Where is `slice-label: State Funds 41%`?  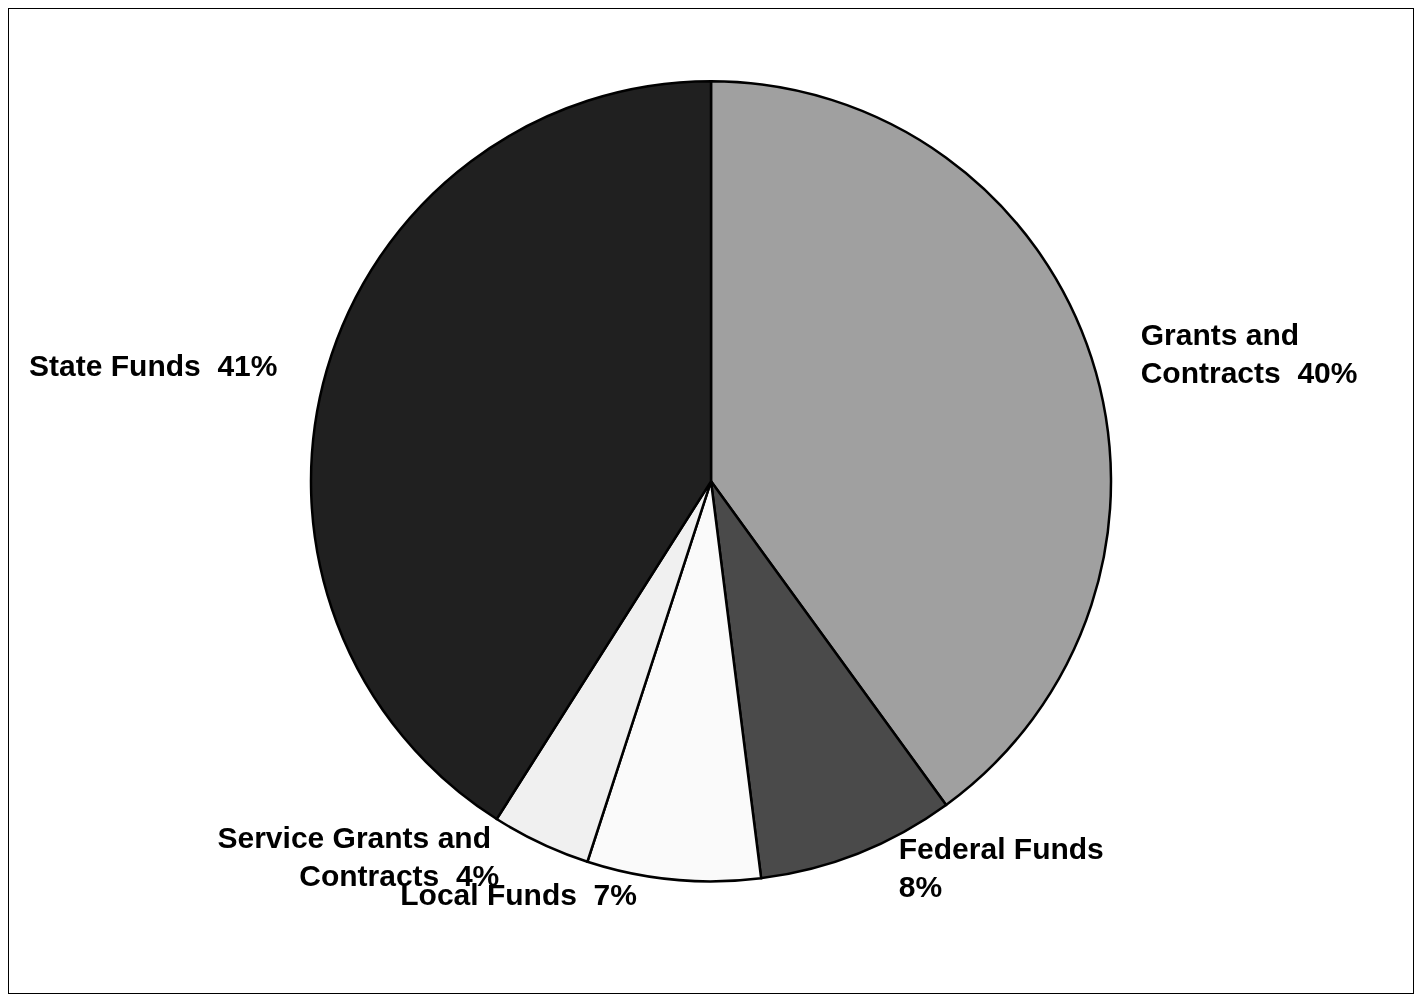
slice-label: State Funds 41% is located at coordinates (153, 366).